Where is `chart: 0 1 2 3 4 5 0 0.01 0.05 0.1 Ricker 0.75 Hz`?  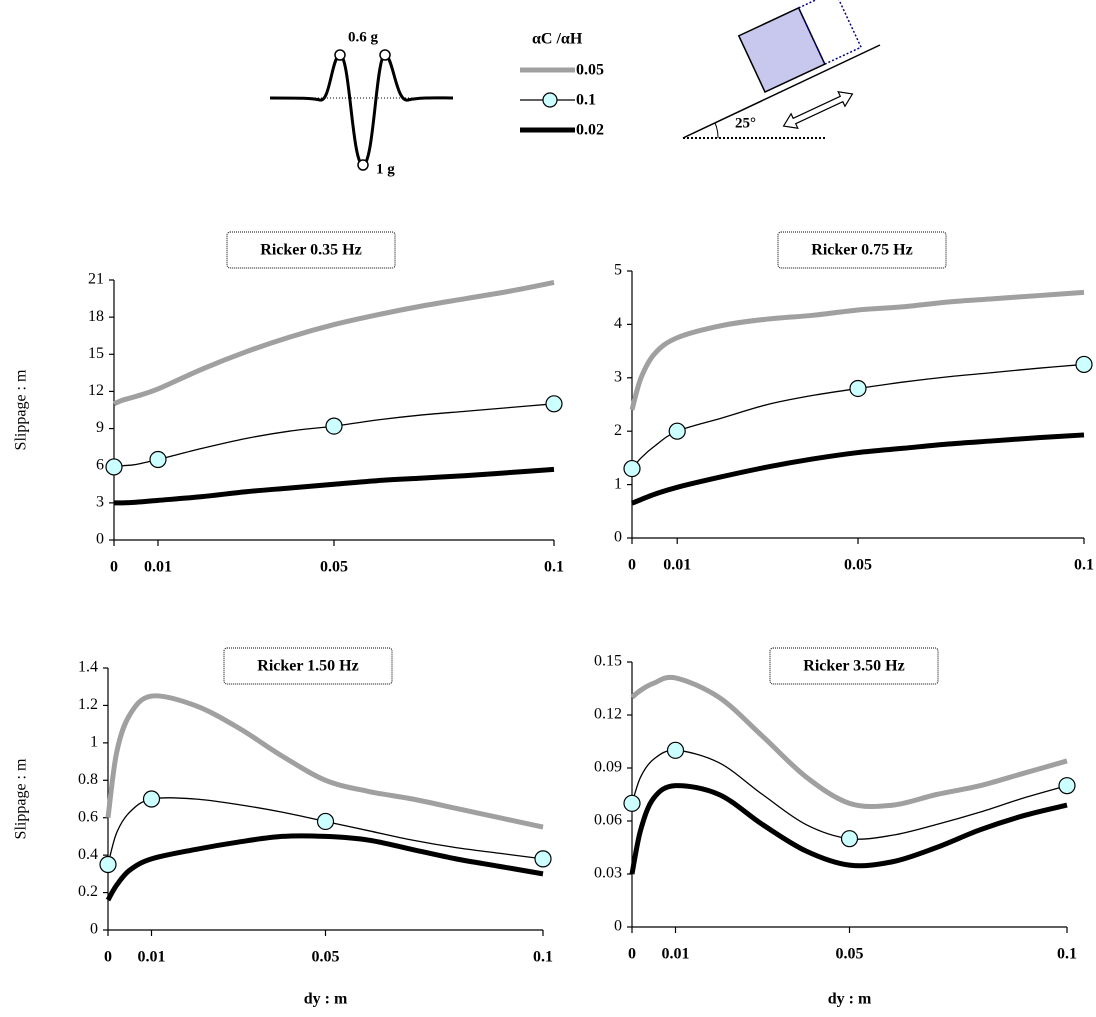 chart: 0 1 2 3 4 5 0 0.01 0.05 0.1 Ricker 0.75 Hz is located at coordinates (854, 402).